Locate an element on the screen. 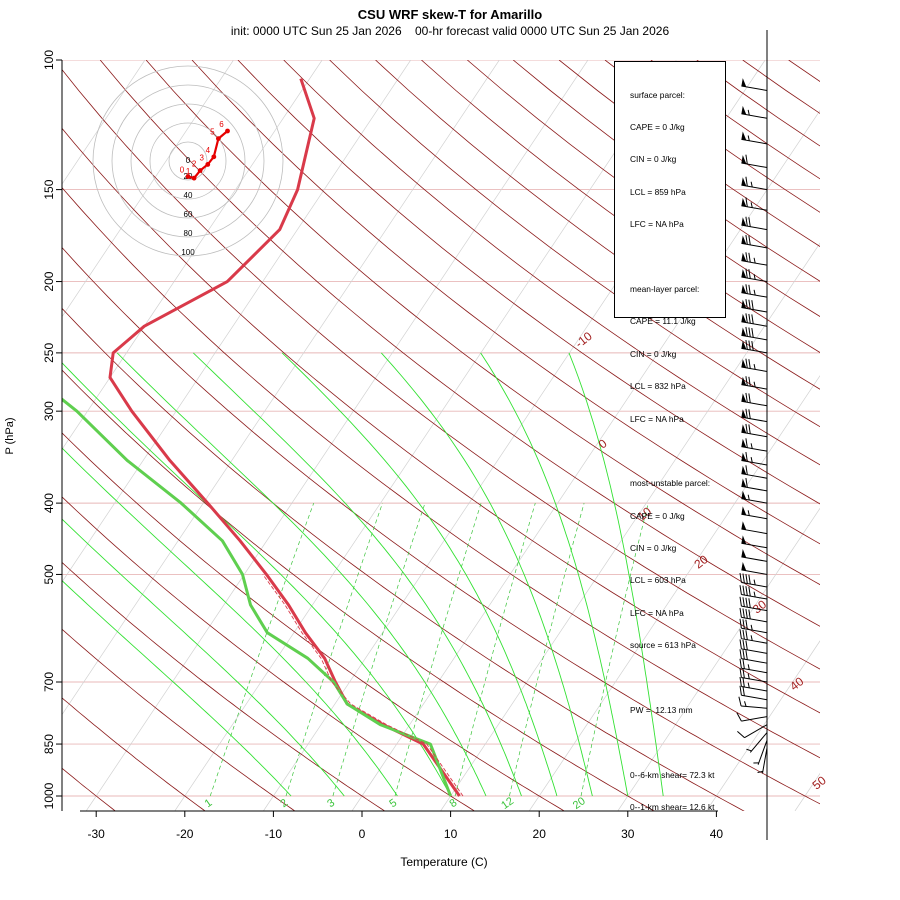 The image size is (900, 900). isotherm-label: 40 is located at coordinates (796, 683).